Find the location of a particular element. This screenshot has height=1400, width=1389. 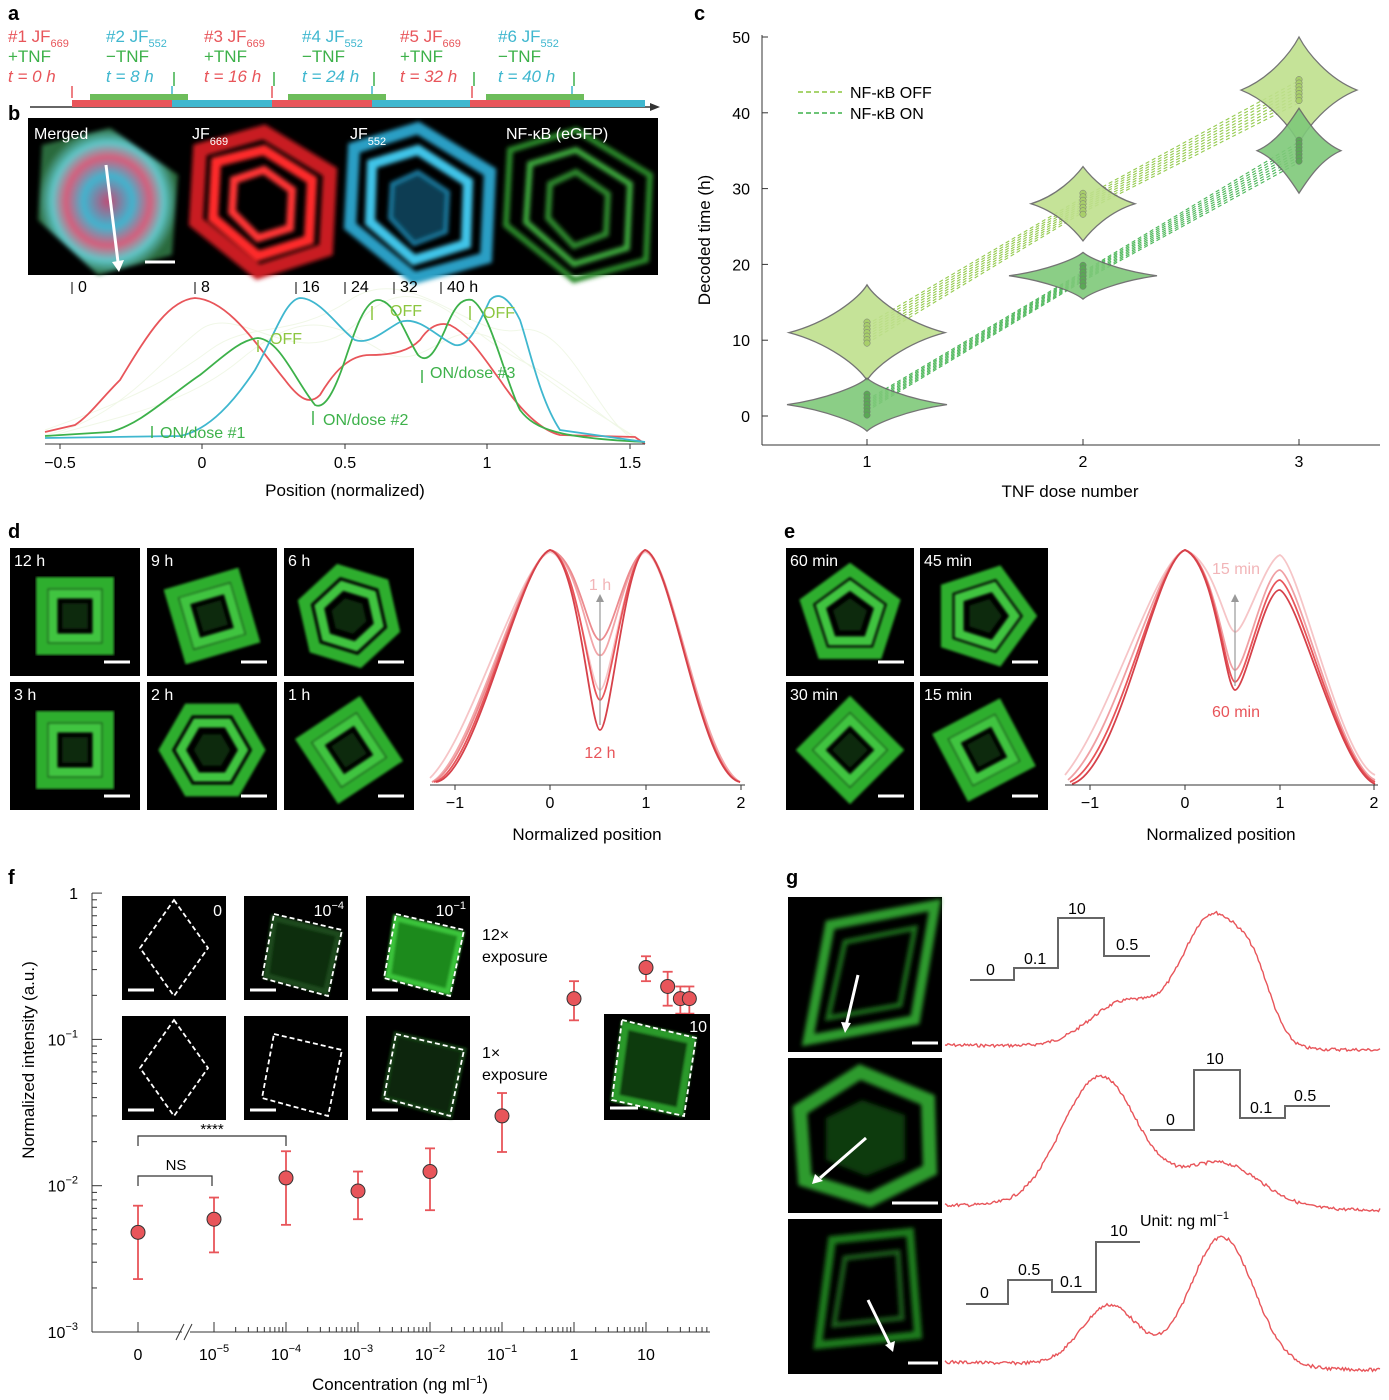

x-tick-label: 1.5 is located at coordinates (630, 463).